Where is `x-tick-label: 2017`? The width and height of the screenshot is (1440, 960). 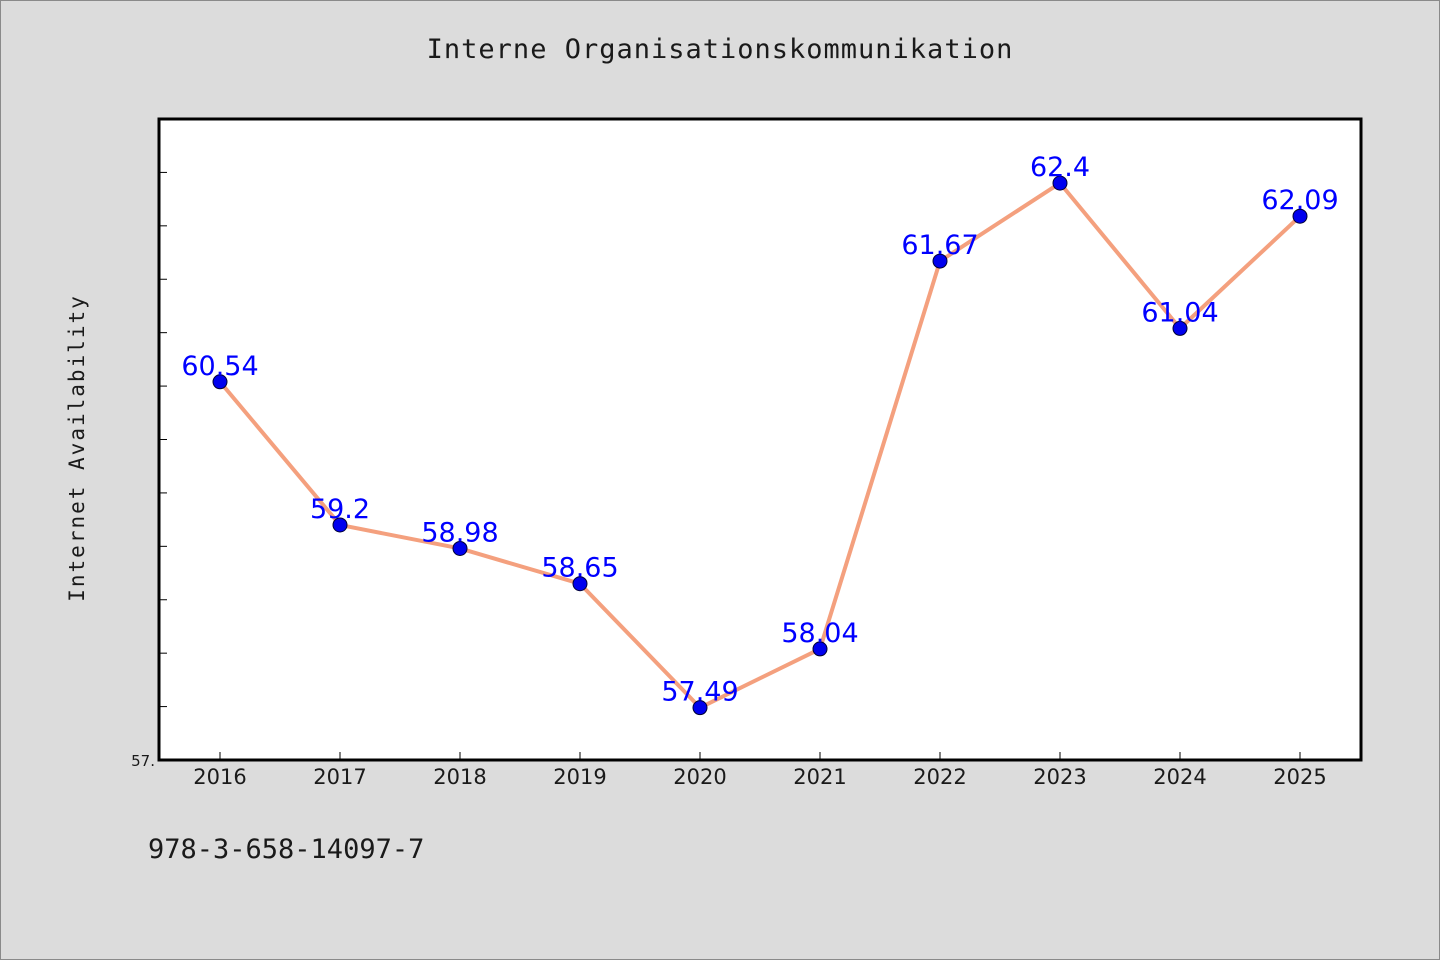 x-tick-label: 2017 is located at coordinates (339, 777).